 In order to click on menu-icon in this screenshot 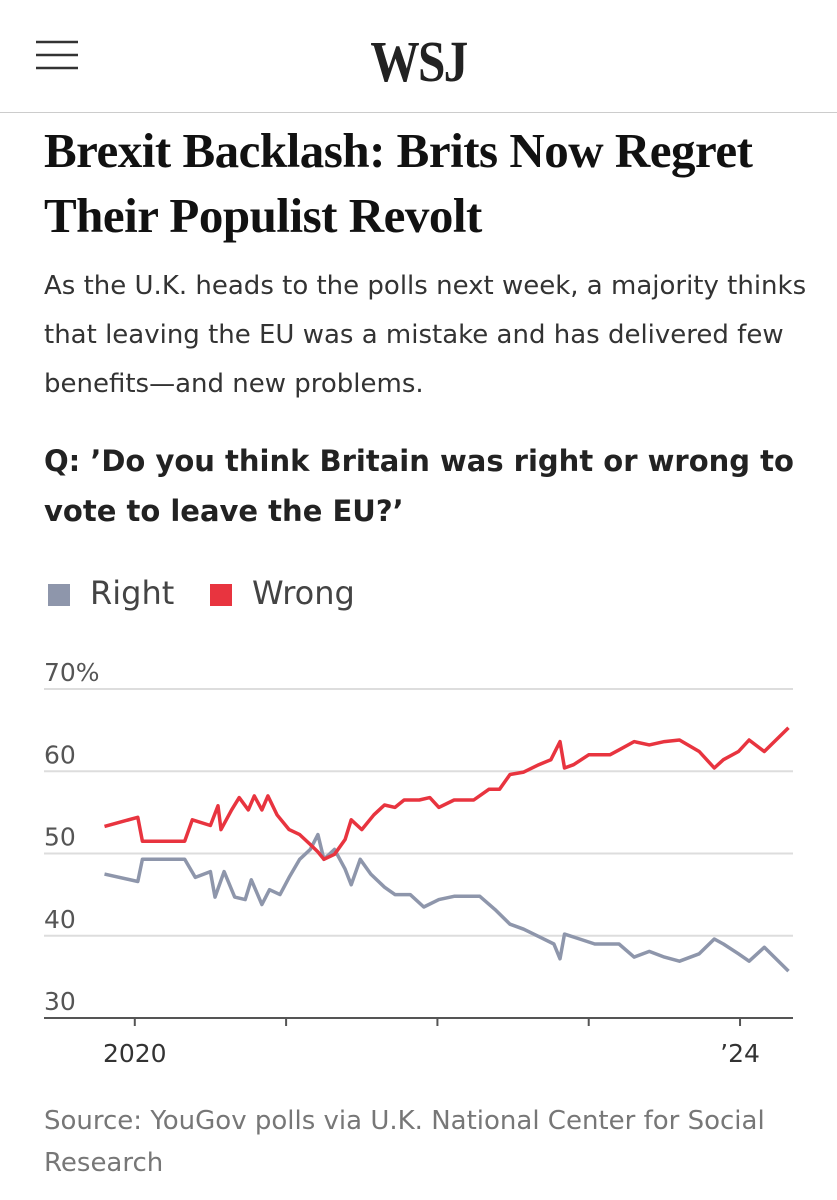, I will do `click(58, 56)`.